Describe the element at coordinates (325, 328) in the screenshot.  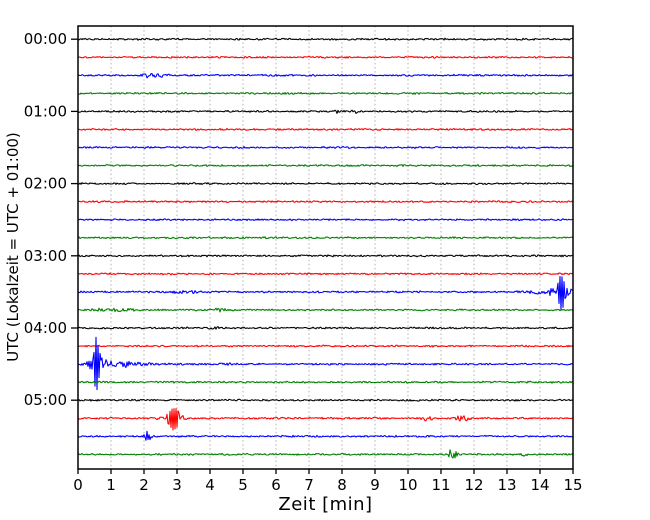
I see `trace-04:00` at that location.